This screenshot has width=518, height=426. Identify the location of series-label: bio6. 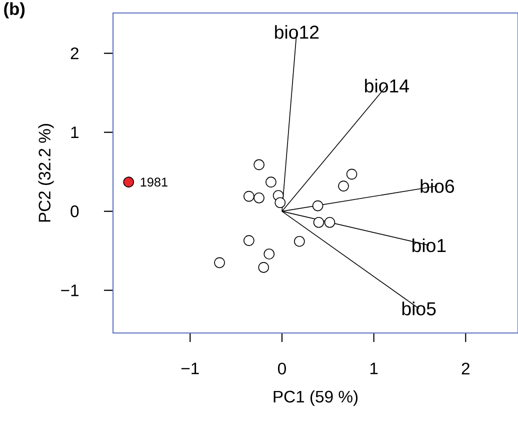
(437, 186).